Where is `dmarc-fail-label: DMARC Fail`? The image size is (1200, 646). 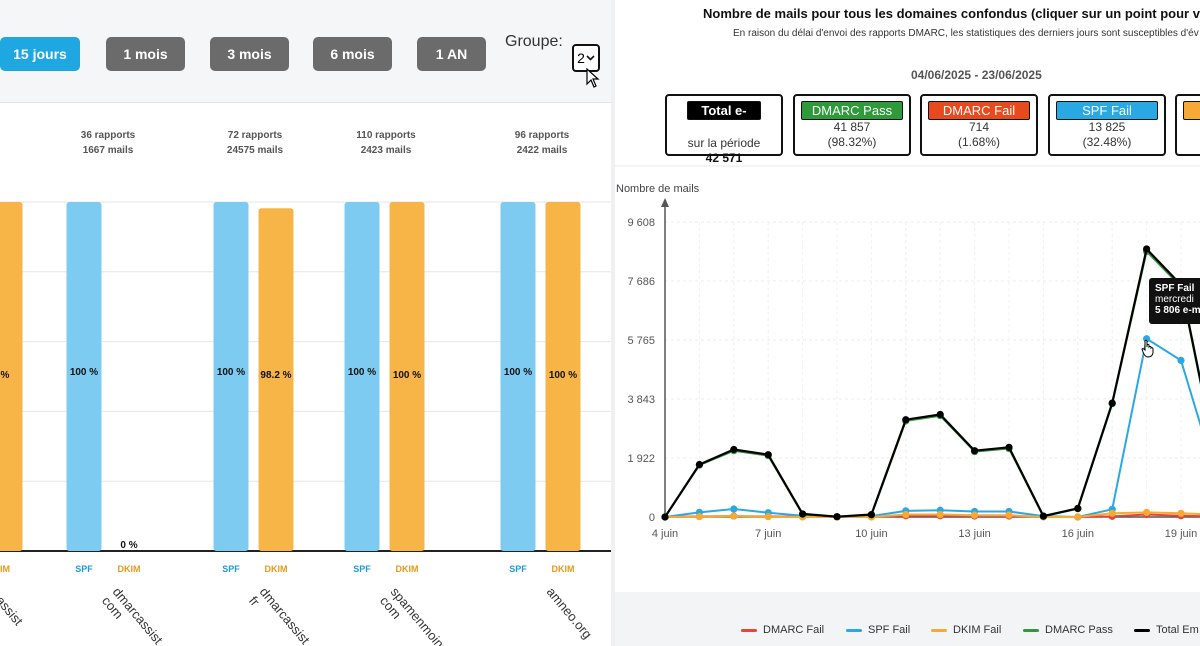
dmarc-fail-label: DMARC Fail is located at coordinates (979, 110).